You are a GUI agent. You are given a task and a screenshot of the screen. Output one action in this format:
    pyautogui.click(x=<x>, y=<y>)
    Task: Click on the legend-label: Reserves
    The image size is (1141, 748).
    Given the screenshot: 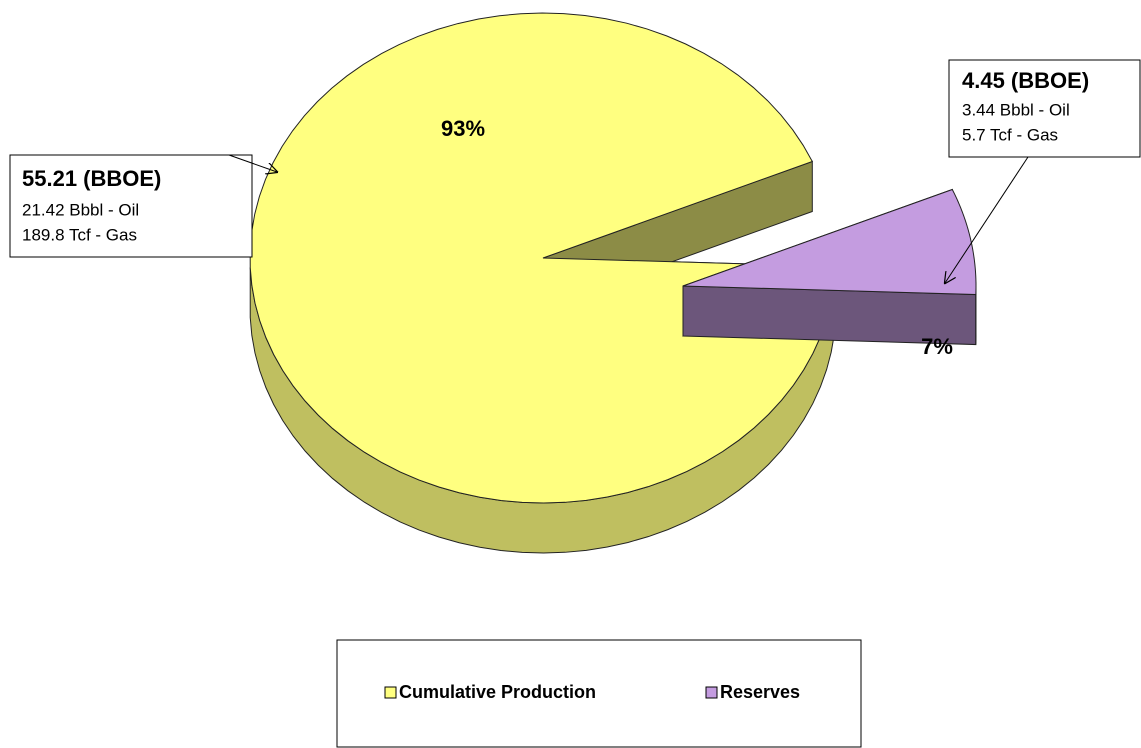 What is the action you would take?
    pyautogui.click(x=760, y=692)
    